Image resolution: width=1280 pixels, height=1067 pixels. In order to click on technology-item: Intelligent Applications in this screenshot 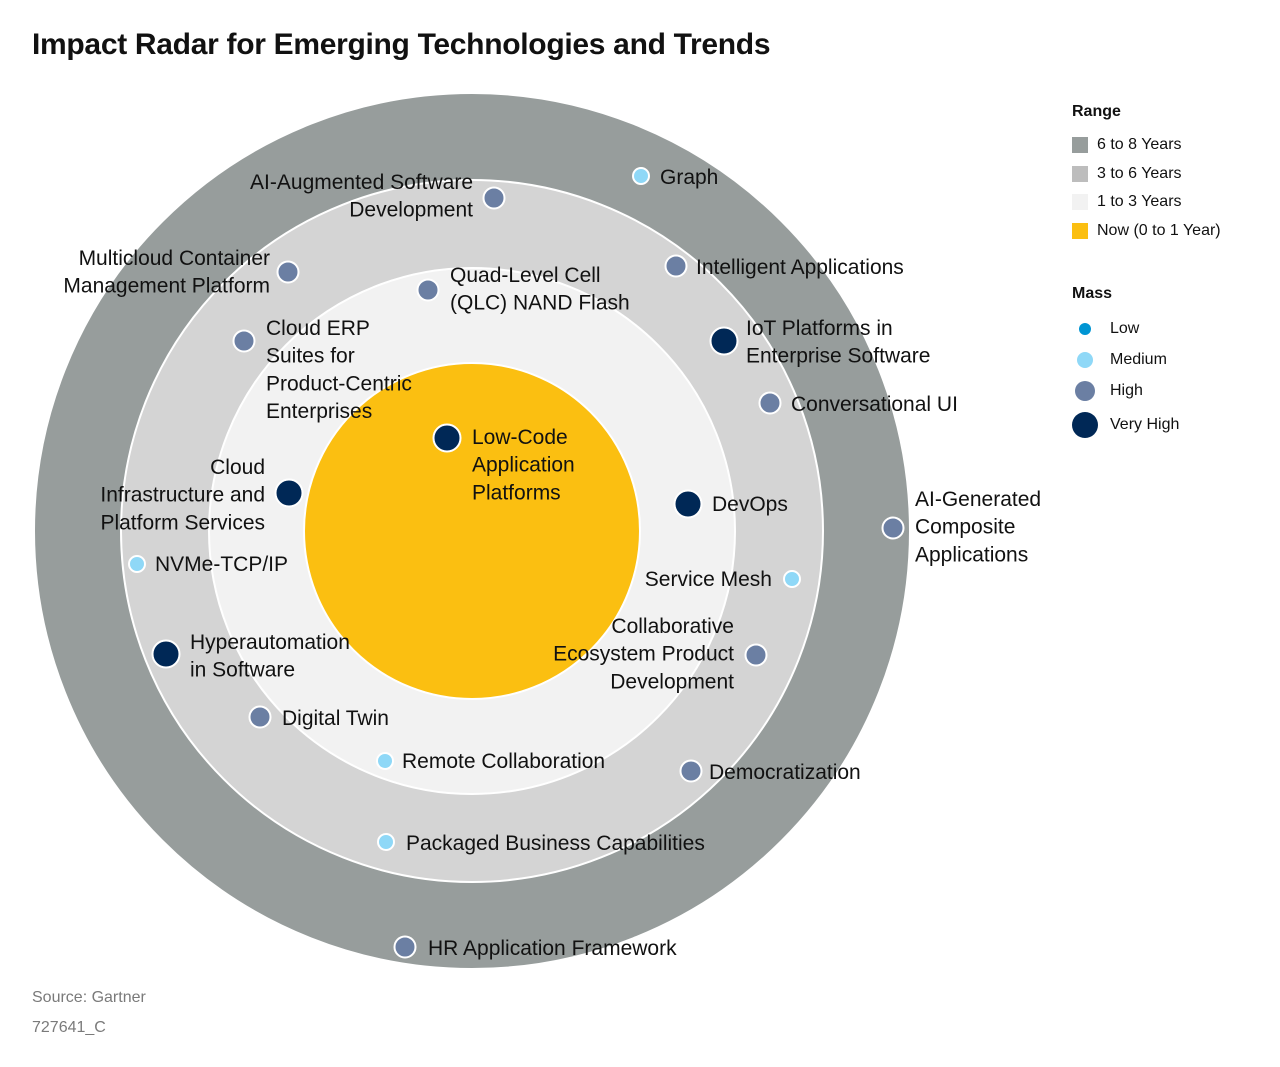, I will do `click(784, 267)`.